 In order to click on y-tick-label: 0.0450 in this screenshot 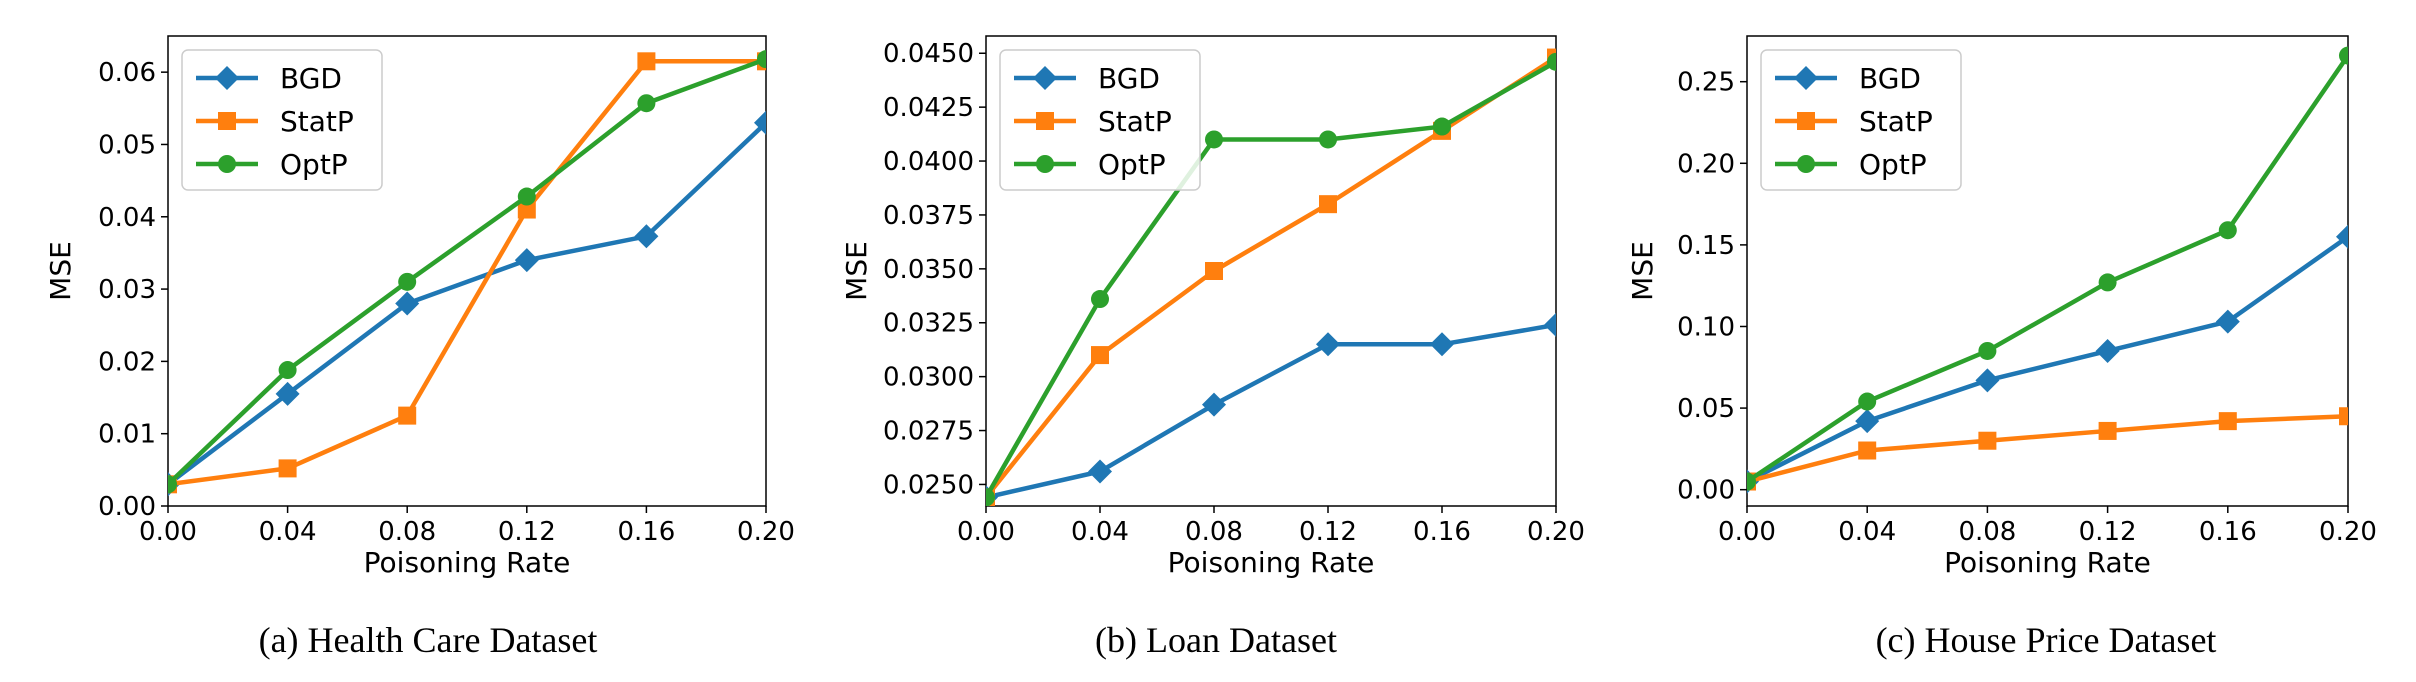, I will do `click(928, 54)`.